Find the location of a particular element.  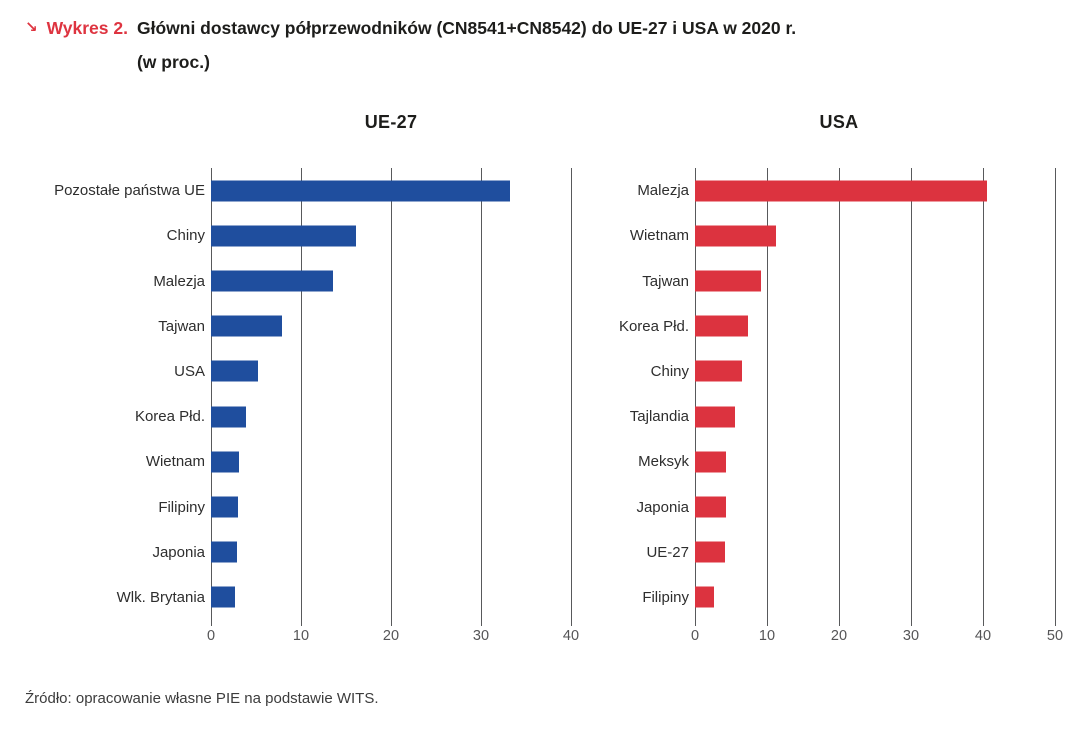

chart-row: USA is located at coordinates (298, 371).